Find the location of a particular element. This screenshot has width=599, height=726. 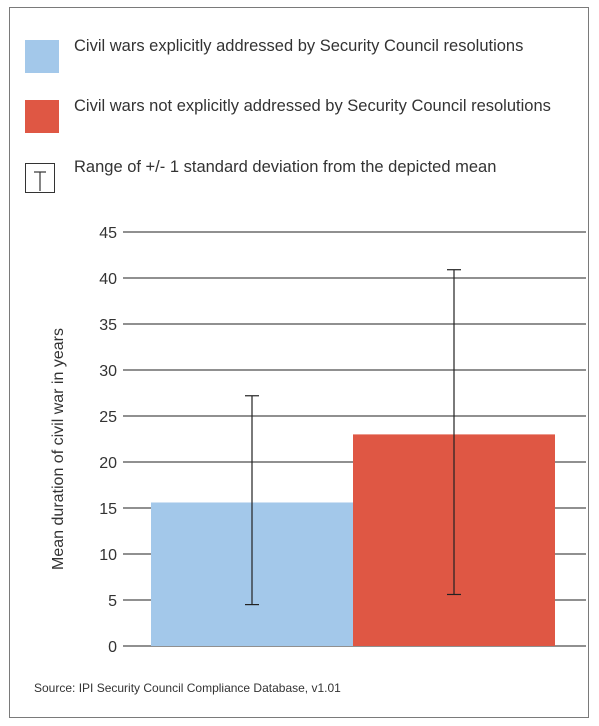

y-tick-label-15: 15 is located at coordinates (108, 509).